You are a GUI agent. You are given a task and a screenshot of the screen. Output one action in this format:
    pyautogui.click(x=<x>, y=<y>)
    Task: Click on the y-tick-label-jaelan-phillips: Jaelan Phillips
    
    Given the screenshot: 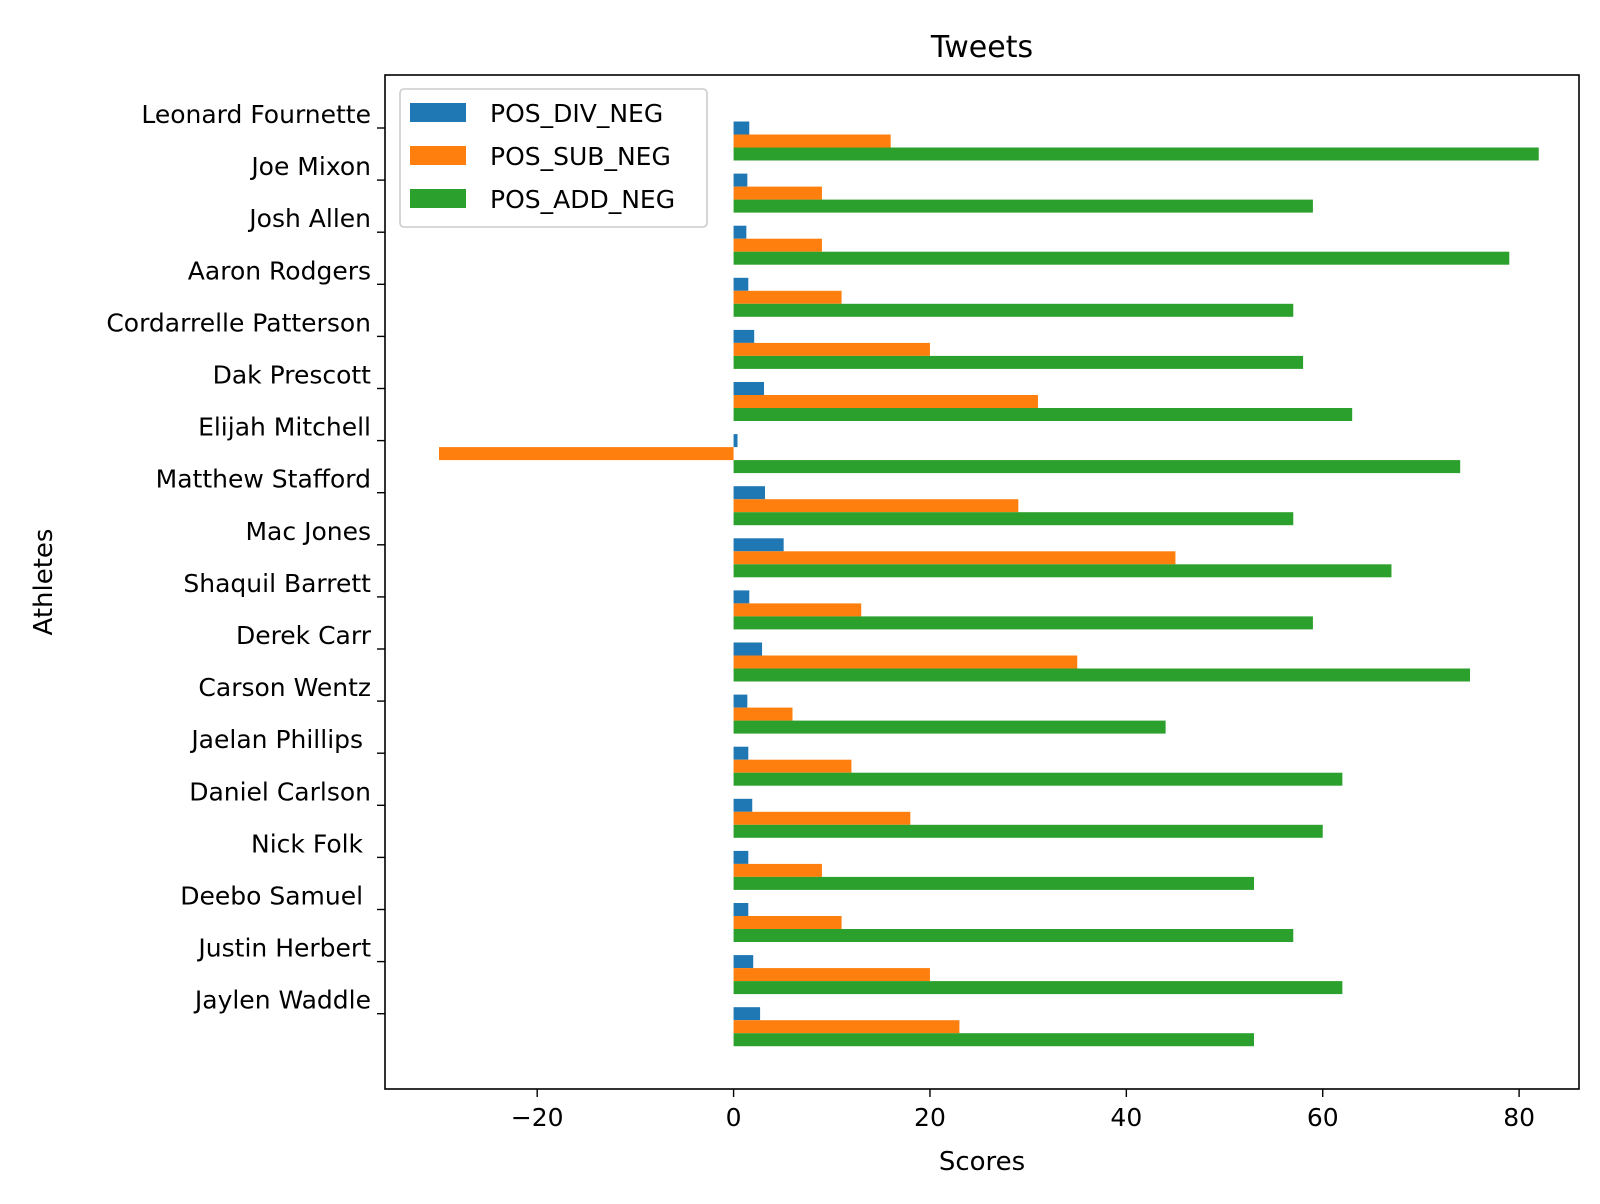 What is the action you would take?
    pyautogui.click(x=280, y=739)
    